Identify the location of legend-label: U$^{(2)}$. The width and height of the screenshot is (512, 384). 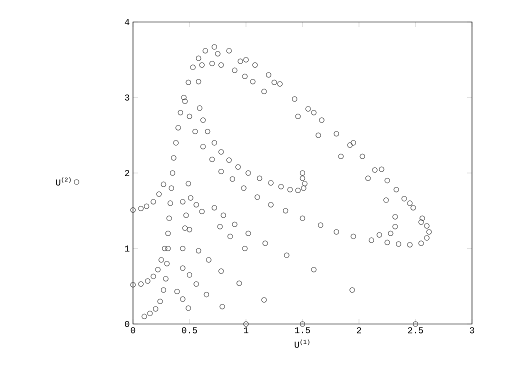
(63, 181).